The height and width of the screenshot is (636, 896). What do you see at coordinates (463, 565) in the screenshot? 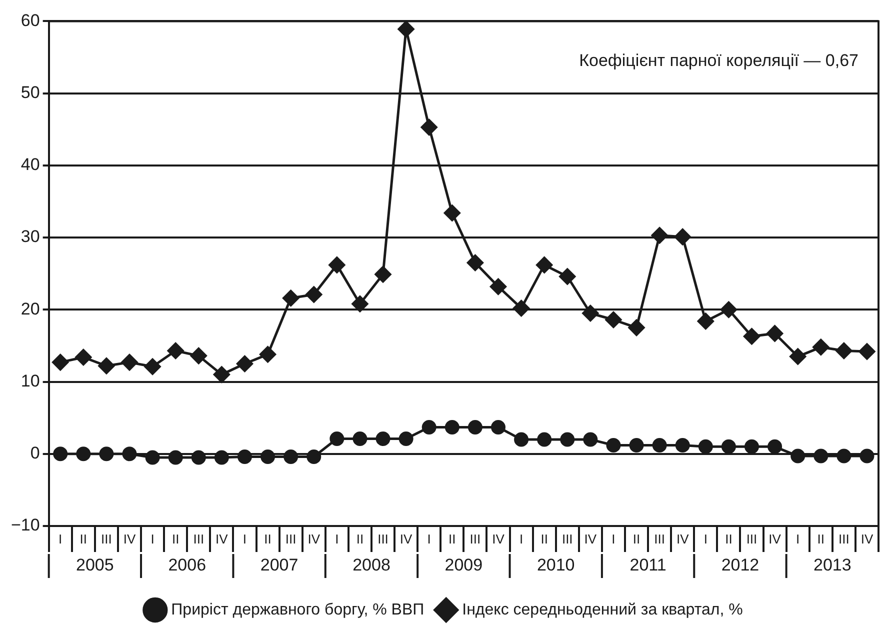
I see `text: 2009` at bounding box center [463, 565].